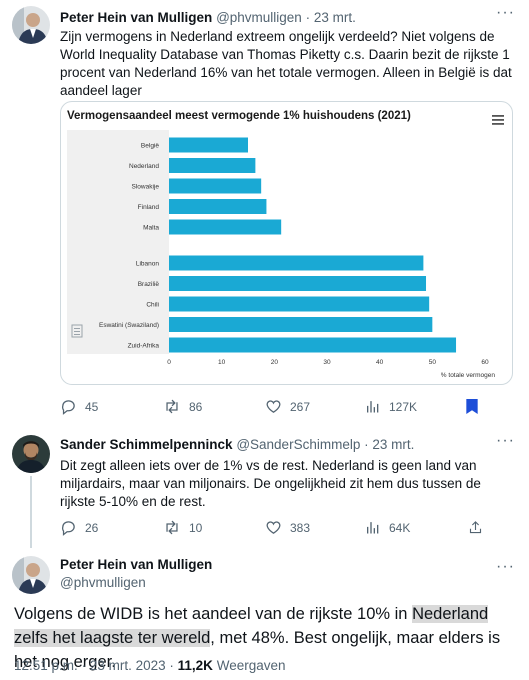 This screenshot has height=680, width=529. What do you see at coordinates (169, 362) in the screenshot?
I see `x-tick-0: 0` at bounding box center [169, 362].